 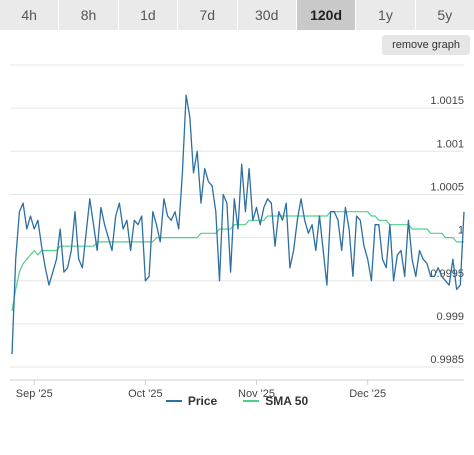 What do you see at coordinates (208, 15) in the screenshot?
I see `tab-7d: 7d` at bounding box center [208, 15].